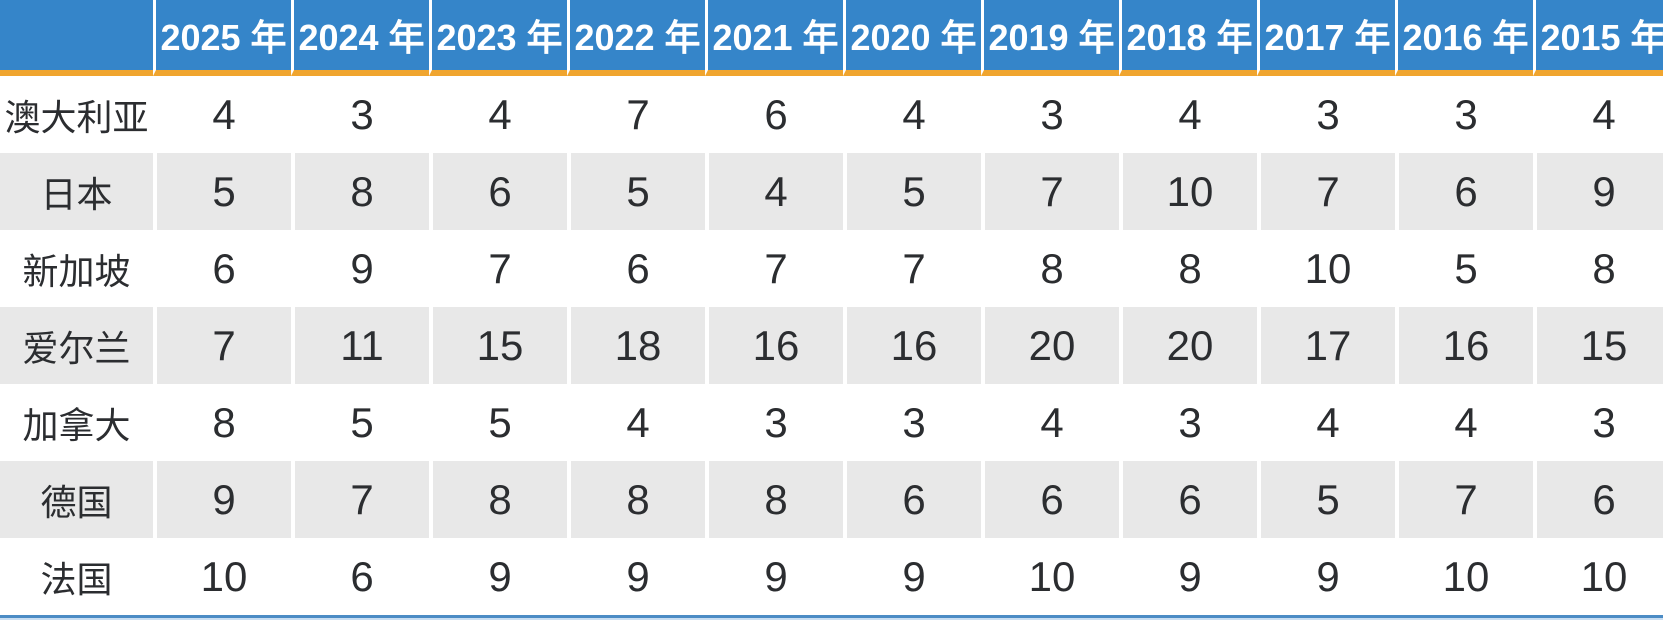  Describe the element at coordinates (1188, 38) in the screenshot. I see `year-column-header: 2018 年` at that location.